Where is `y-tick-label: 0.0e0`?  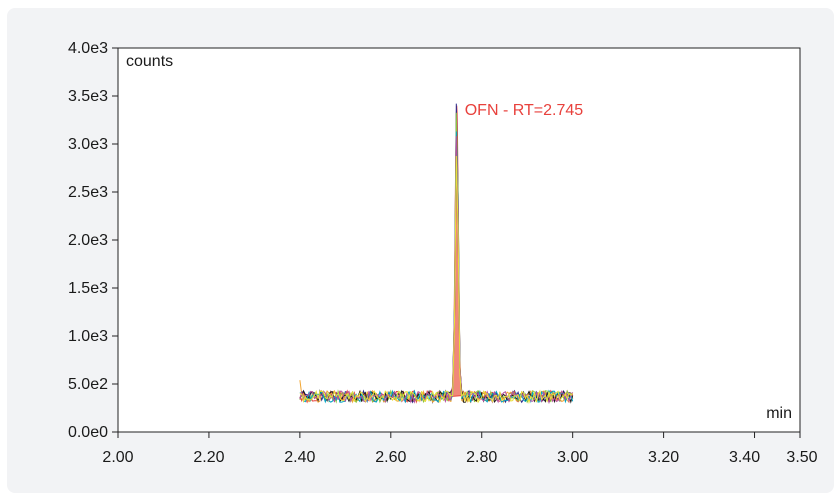
y-tick-label: 0.0e0 is located at coordinates (88, 432).